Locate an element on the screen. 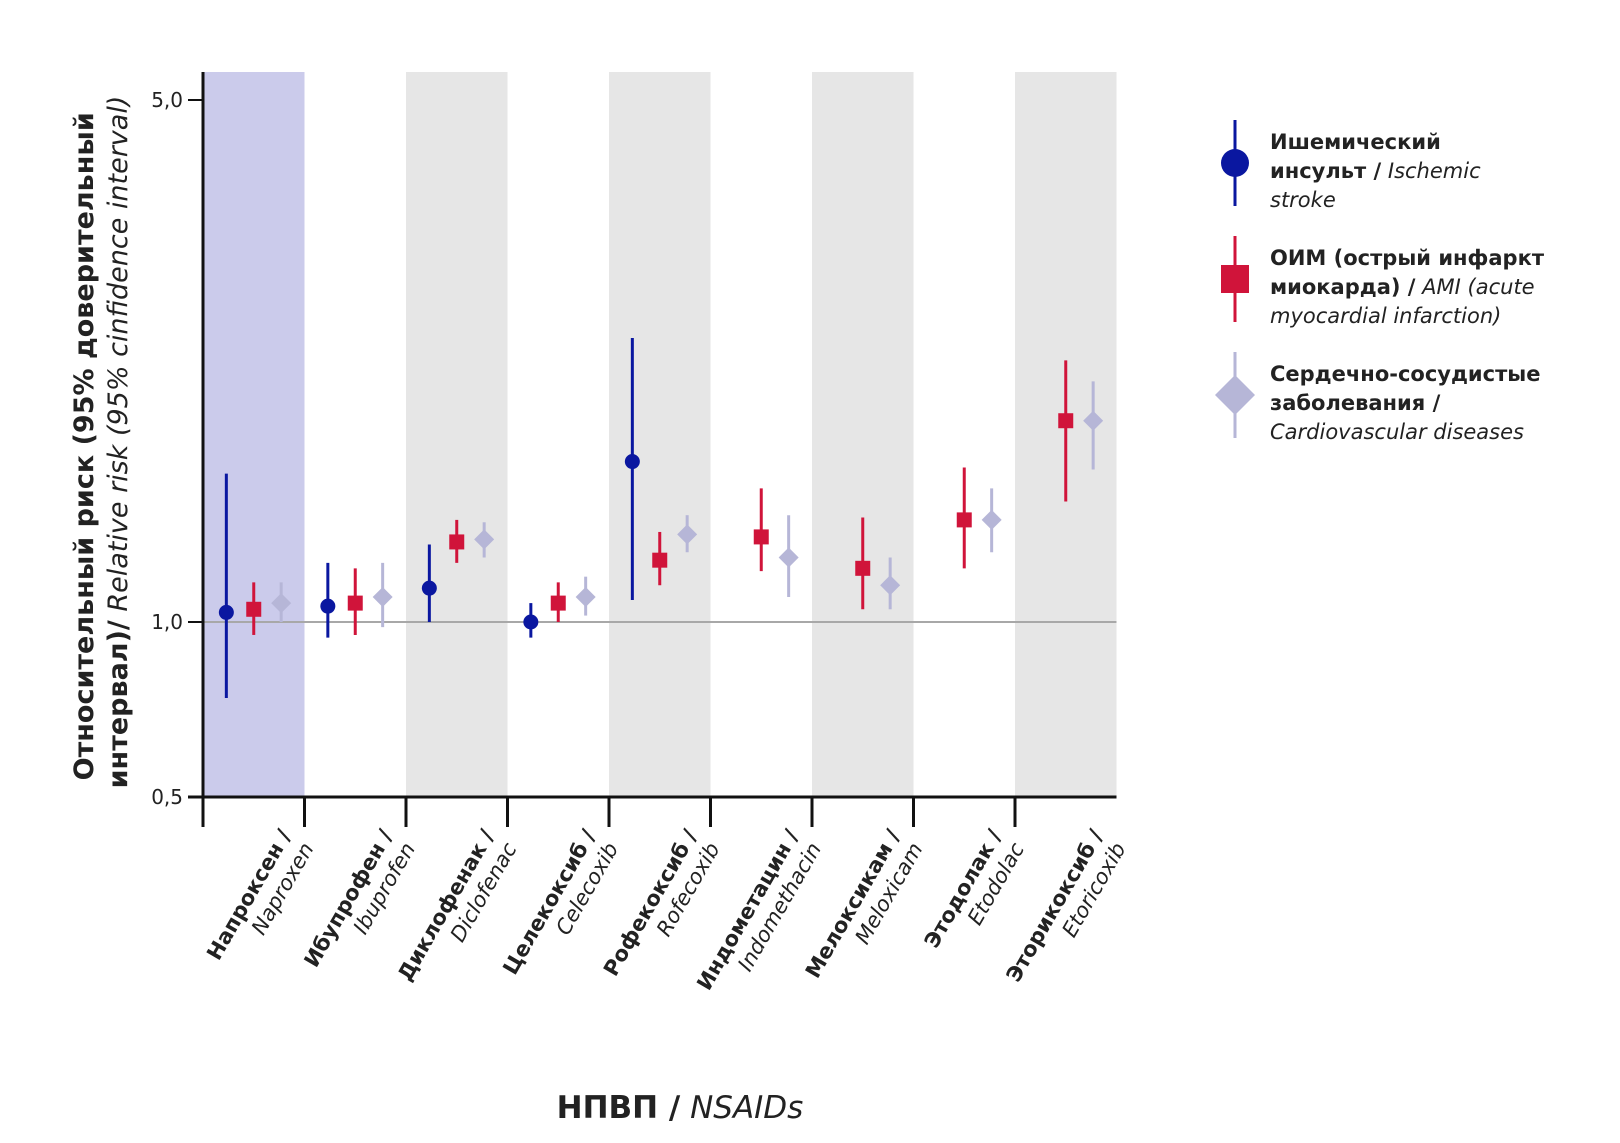  y-tick-label: 5,0 is located at coordinates (167, 100).